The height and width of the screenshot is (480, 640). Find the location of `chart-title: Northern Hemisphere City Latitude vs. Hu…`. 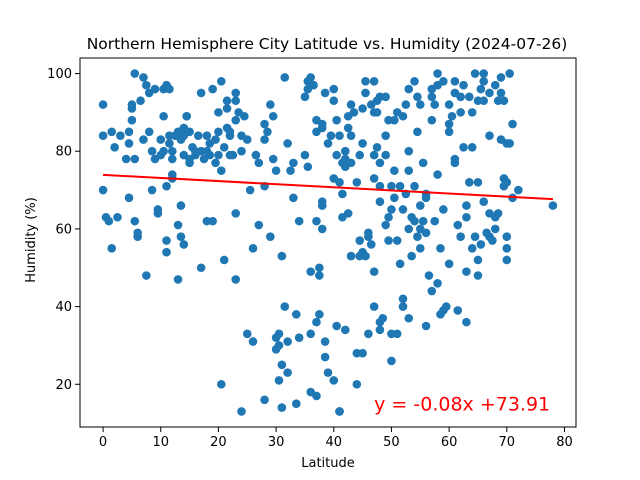

chart-title: Northern Hemisphere City Latitude vs. Hu… is located at coordinates (327, 44).